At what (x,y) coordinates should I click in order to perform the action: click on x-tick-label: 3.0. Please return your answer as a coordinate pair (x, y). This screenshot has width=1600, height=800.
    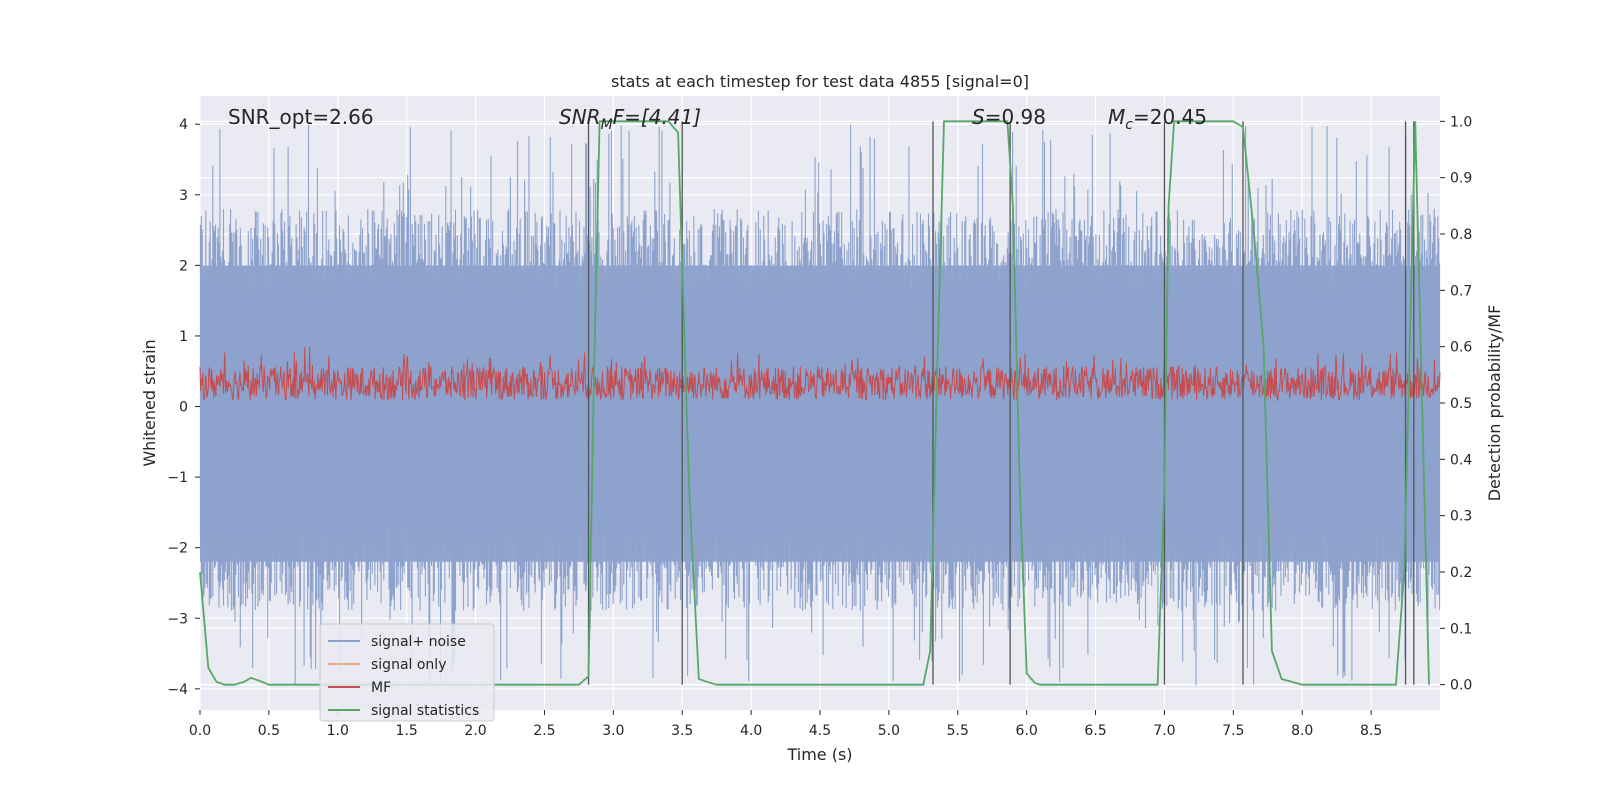
    Looking at the image, I should click on (613, 731).